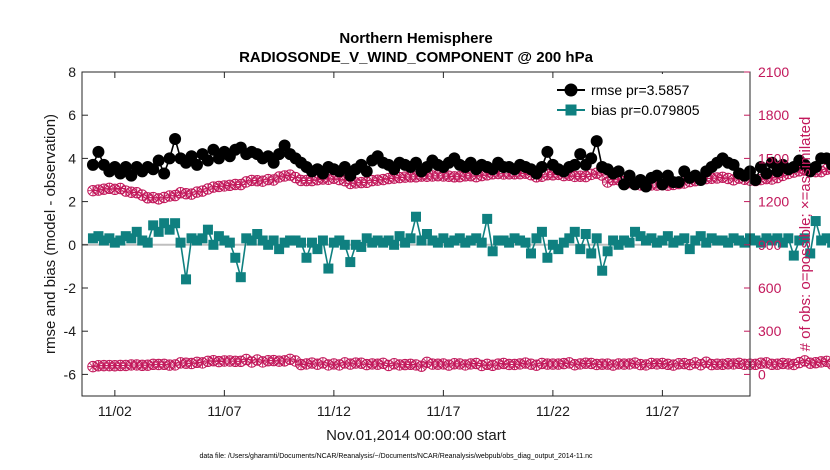 This screenshot has width=830, height=470. I want to click on y2-tick-label: 300, so click(770, 331).